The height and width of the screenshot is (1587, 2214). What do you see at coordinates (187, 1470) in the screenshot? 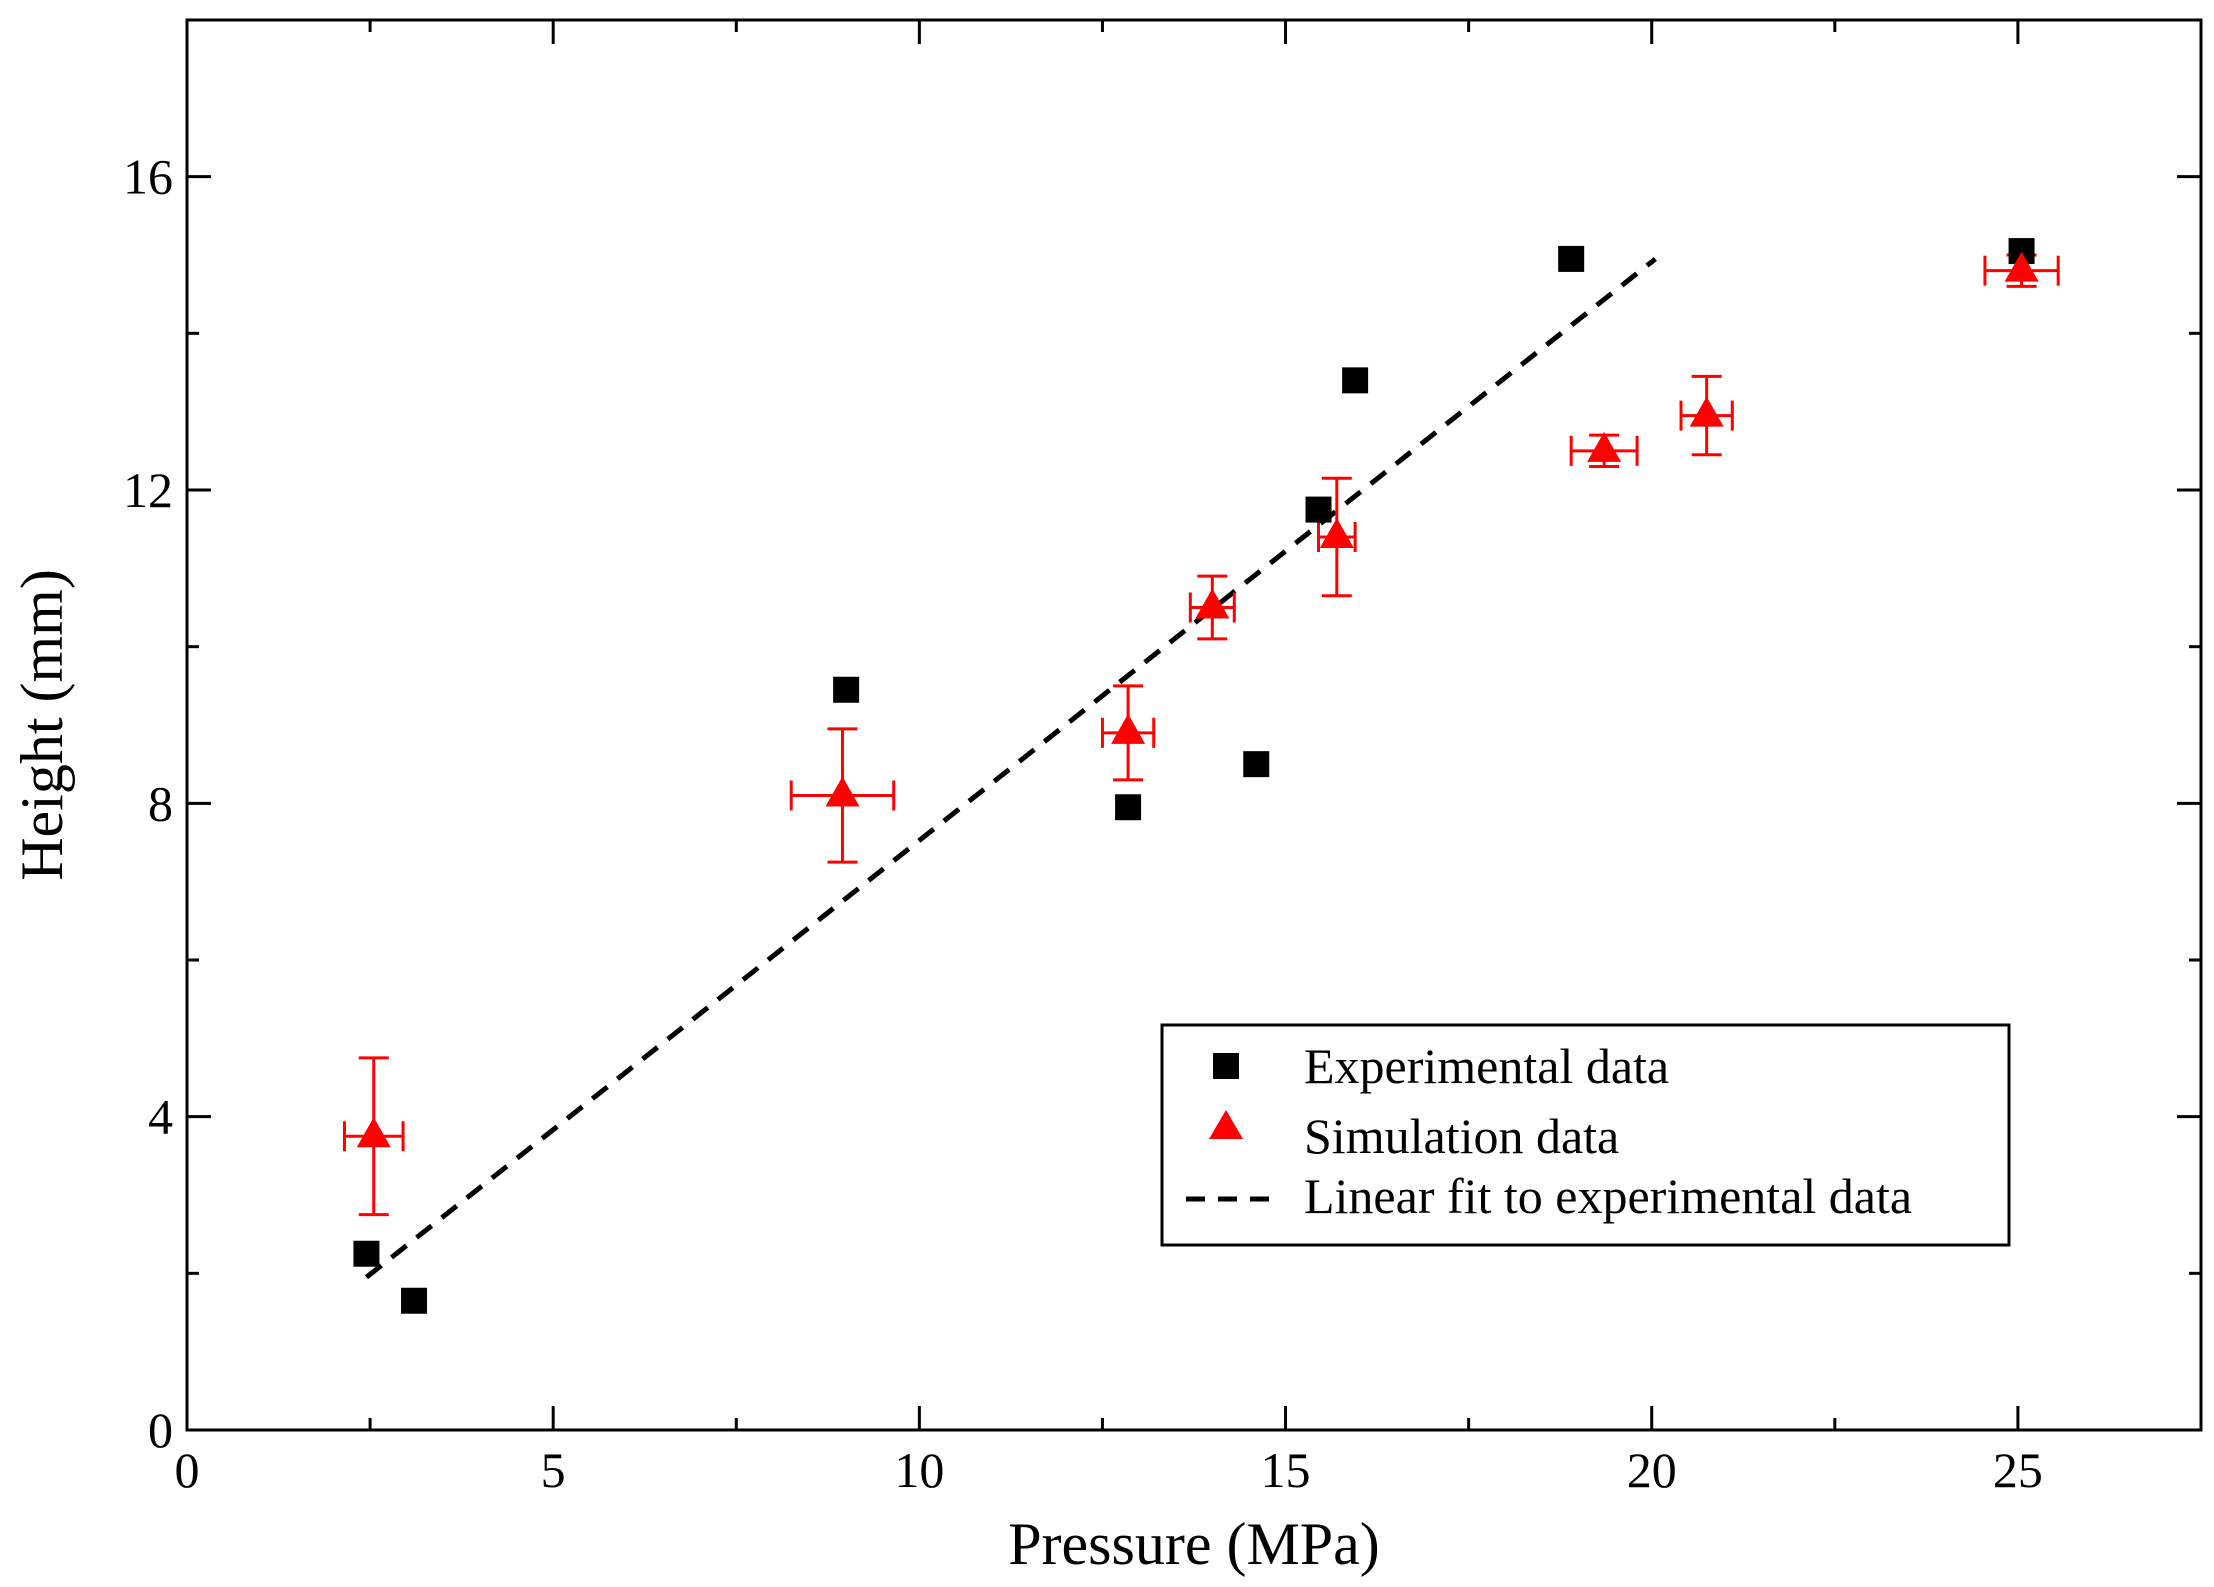
I see `x-tick-label: 0` at bounding box center [187, 1470].